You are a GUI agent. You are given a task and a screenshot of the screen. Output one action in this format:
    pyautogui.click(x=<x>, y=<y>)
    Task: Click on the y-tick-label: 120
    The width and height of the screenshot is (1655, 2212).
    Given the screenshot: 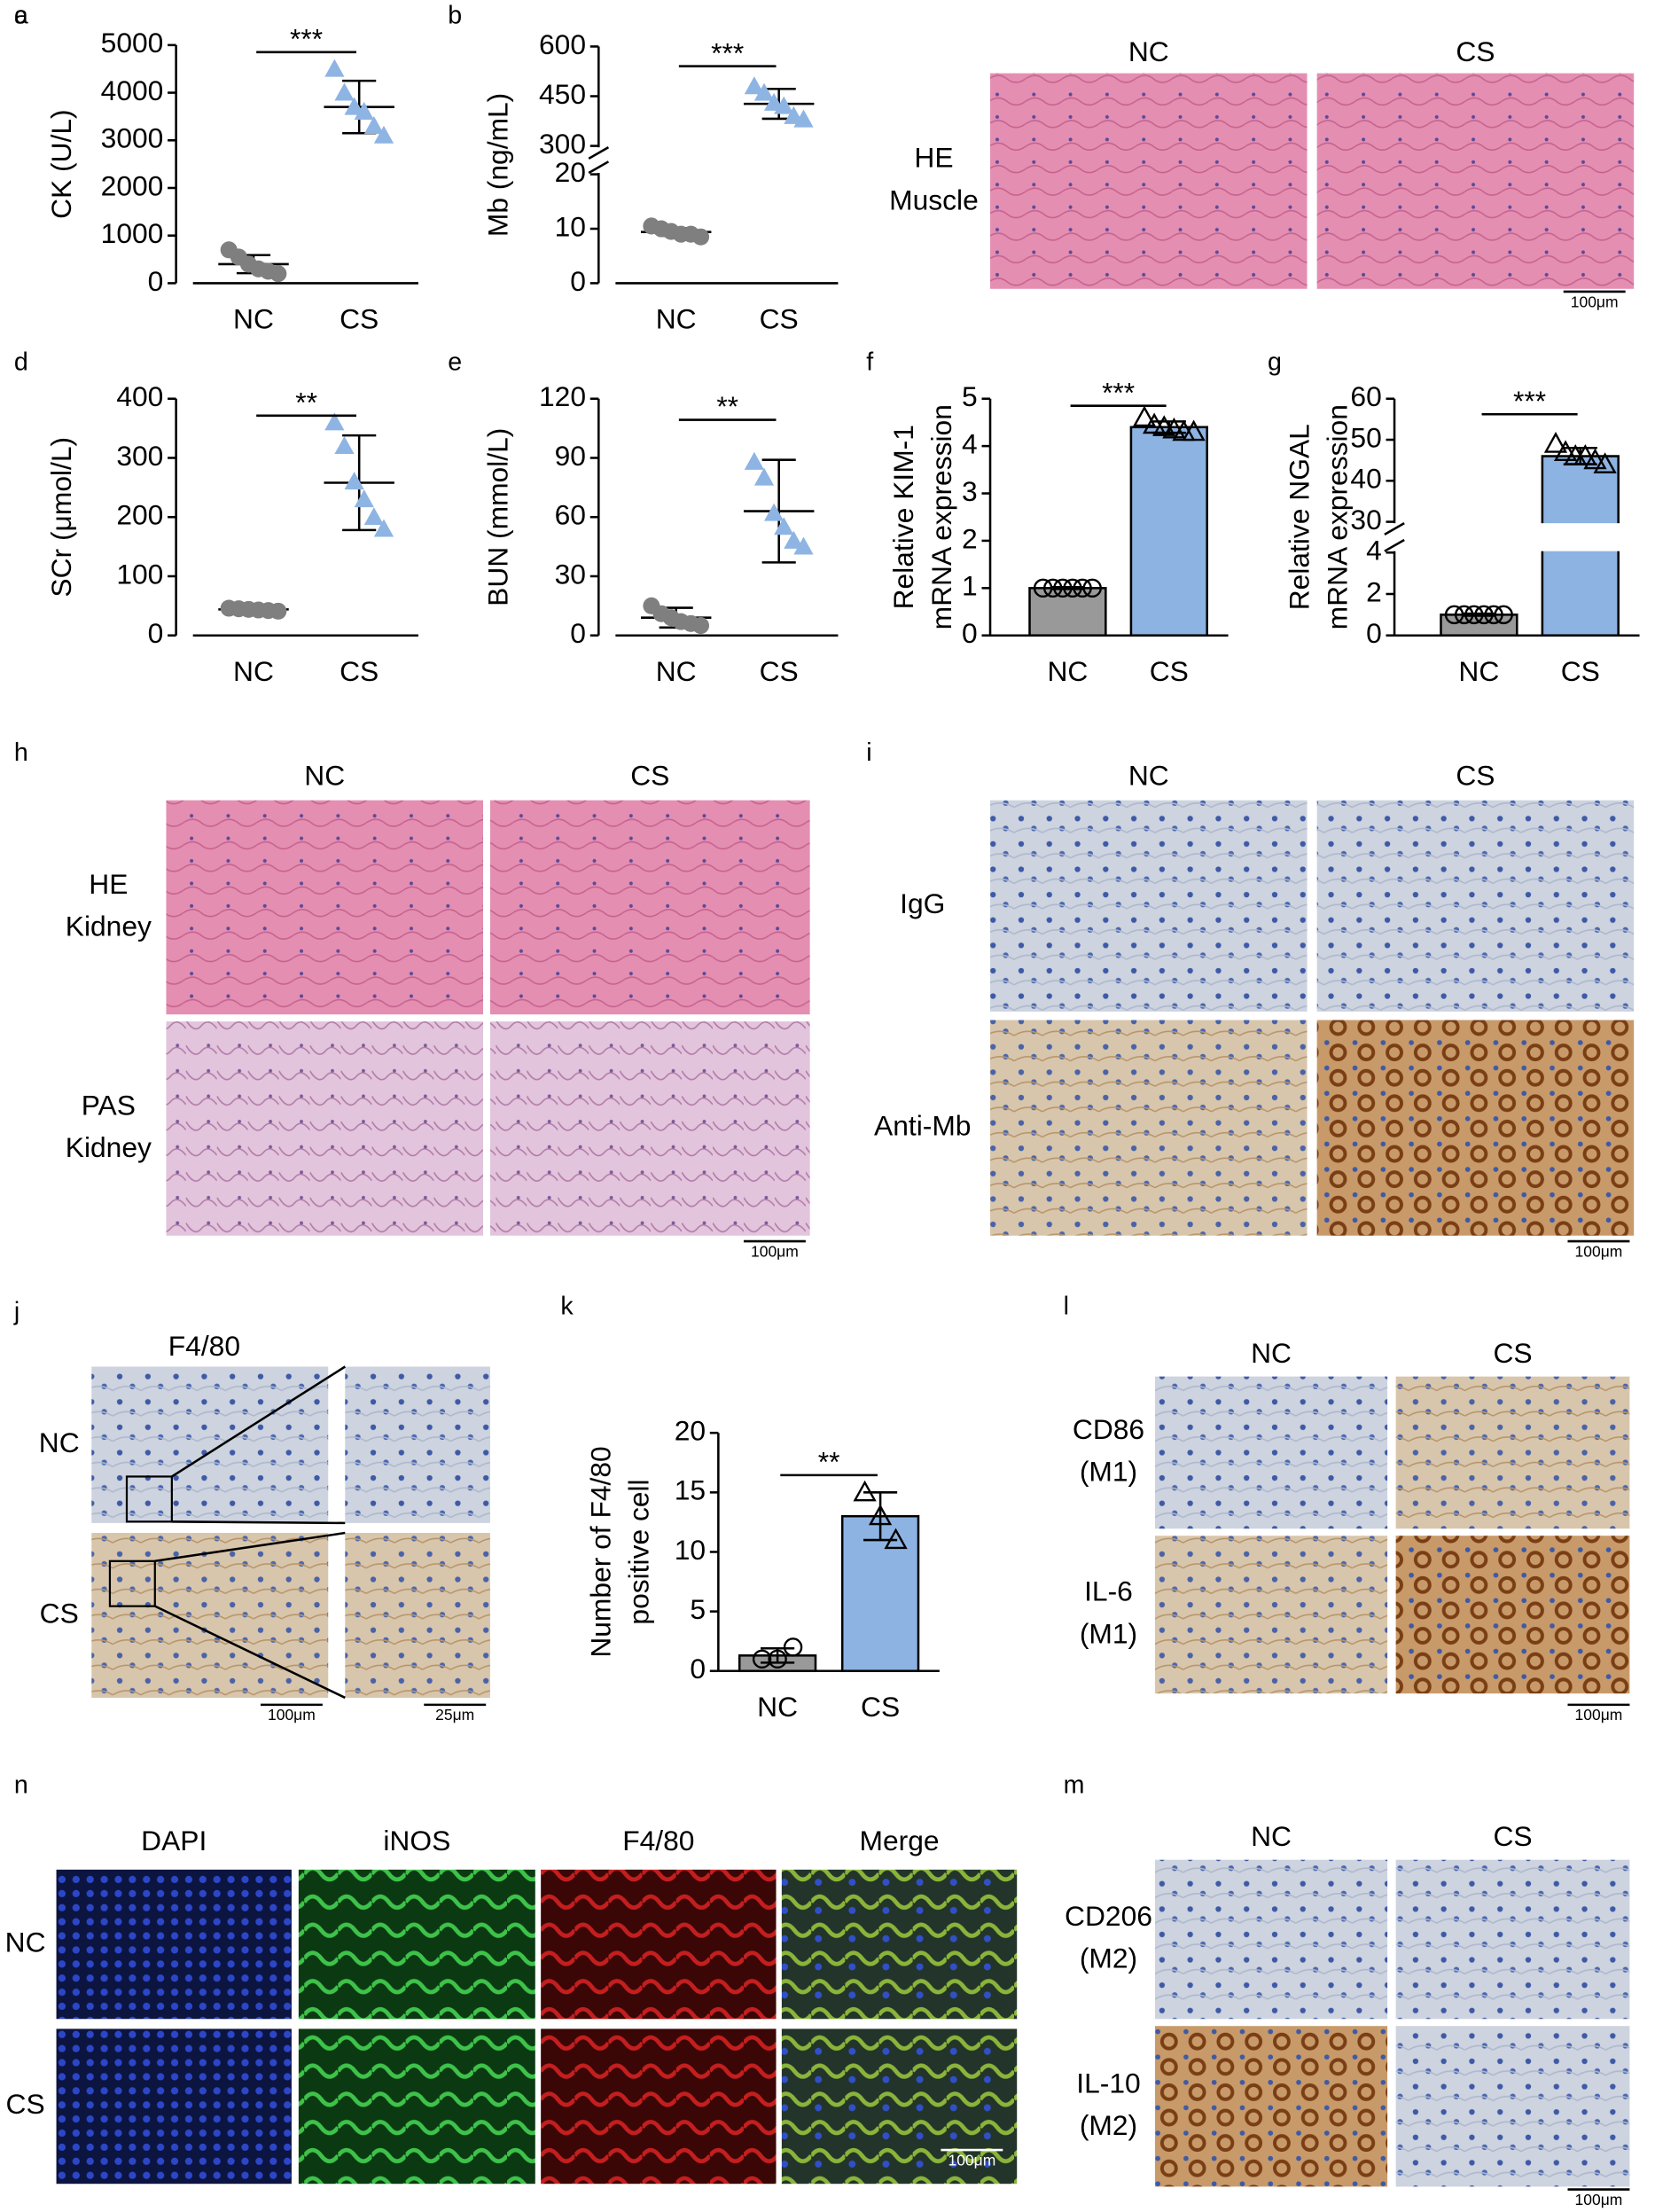 What is the action you would take?
    pyautogui.click(x=562, y=396)
    